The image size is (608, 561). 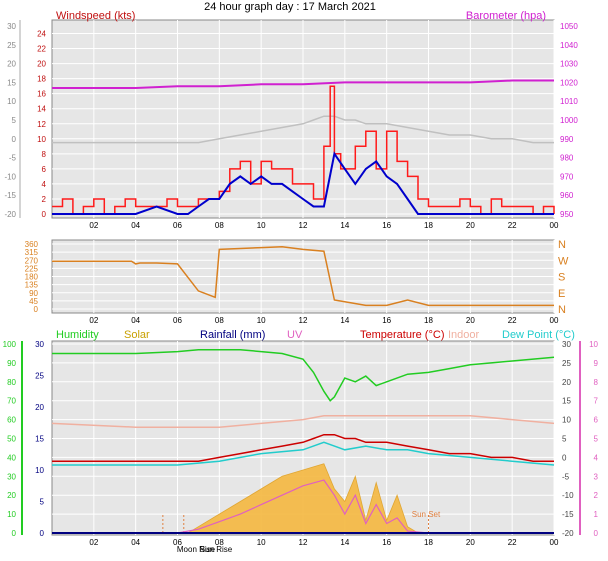 I want to click on temperature-outer-tick-label: -5, so click(x=13, y=158).